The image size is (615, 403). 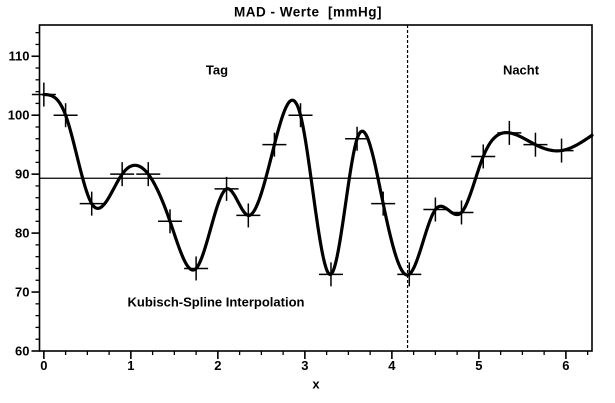 What do you see at coordinates (19, 56) in the screenshot?
I see `y-tick-label: 110` at bounding box center [19, 56].